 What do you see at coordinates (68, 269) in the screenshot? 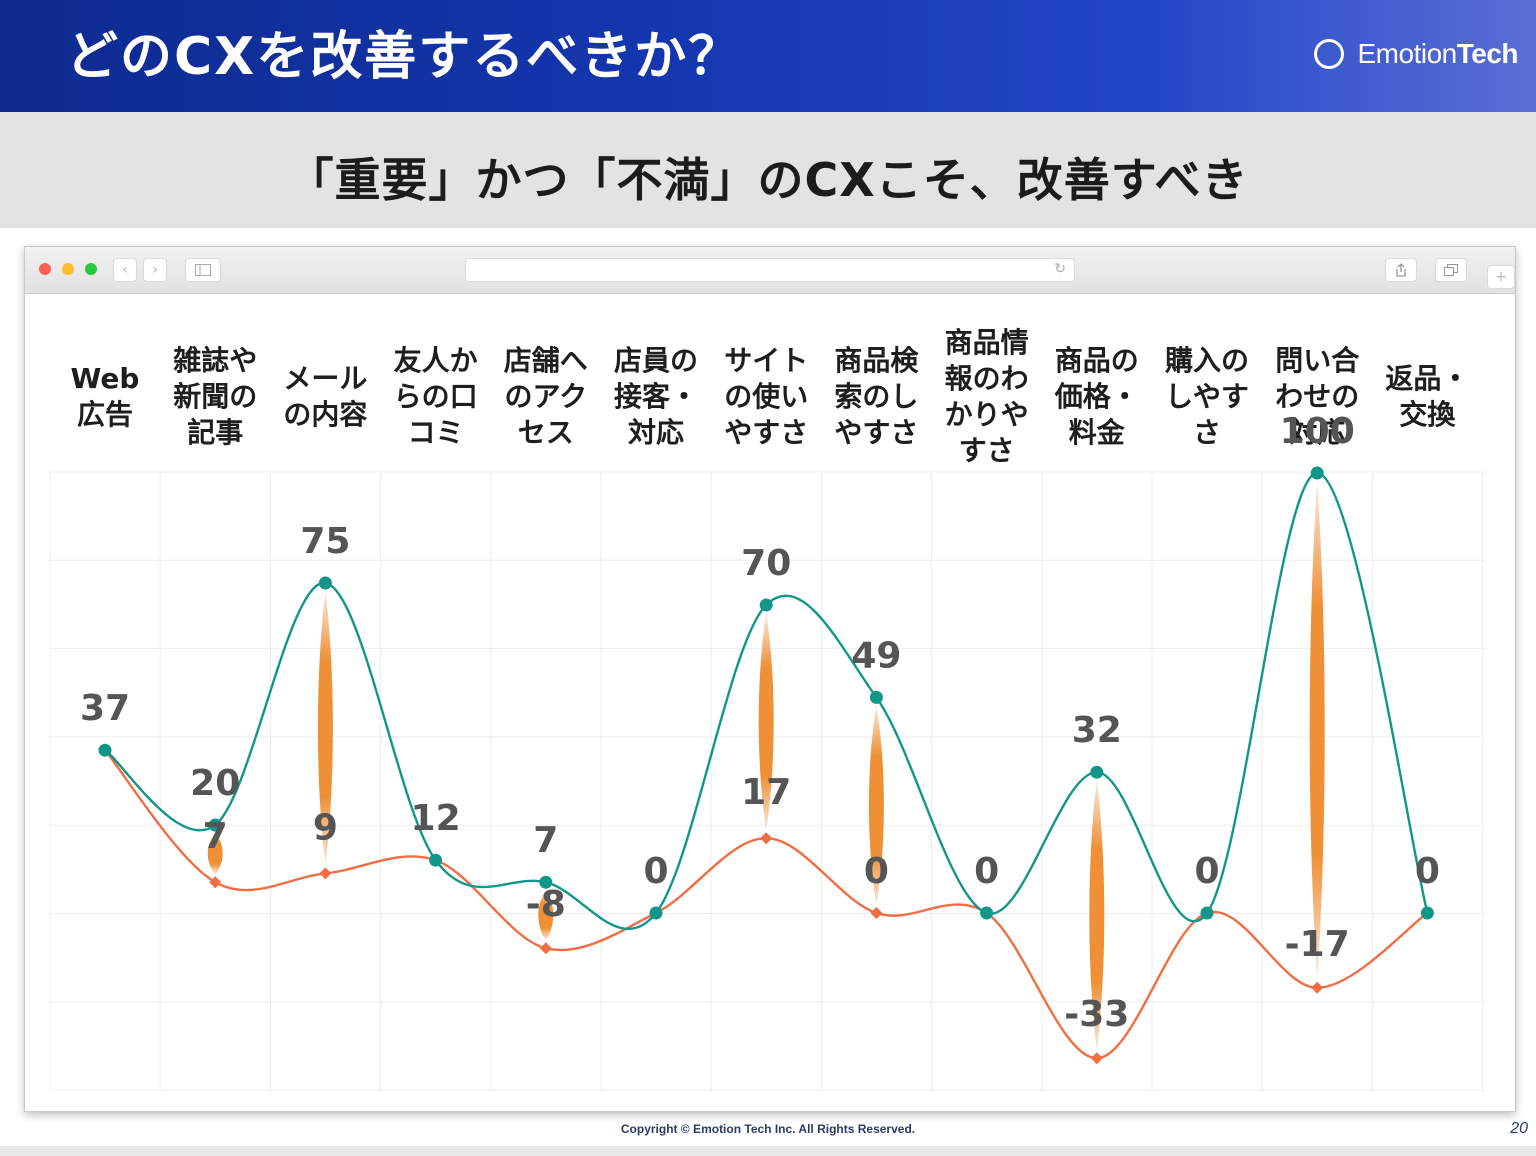
I see `minimize-window-dot-icon` at bounding box center [68, 269].